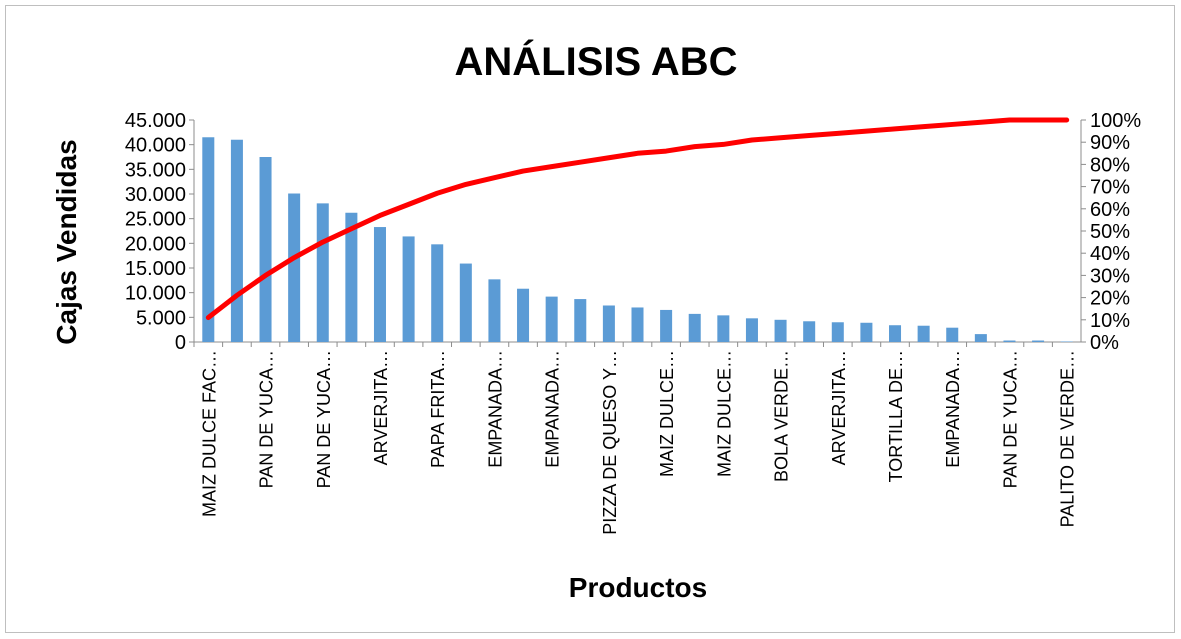 The height and width of the screenshot is (639, 1181). What do you see at coordinates (1110, 254) in the screenshot?
I see `y2-tick-label: 40%` at bounding box center [1110, 254].